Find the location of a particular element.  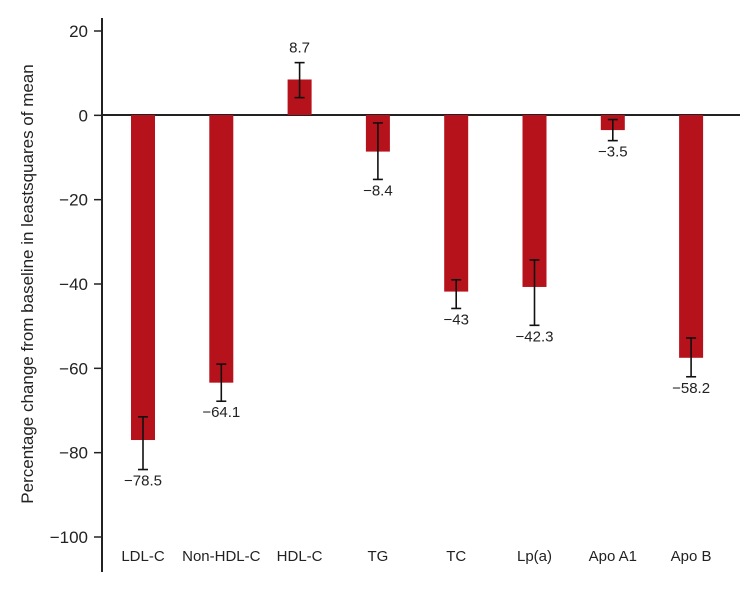

category-label: Lp(a) is located at coordinates (534, 556).